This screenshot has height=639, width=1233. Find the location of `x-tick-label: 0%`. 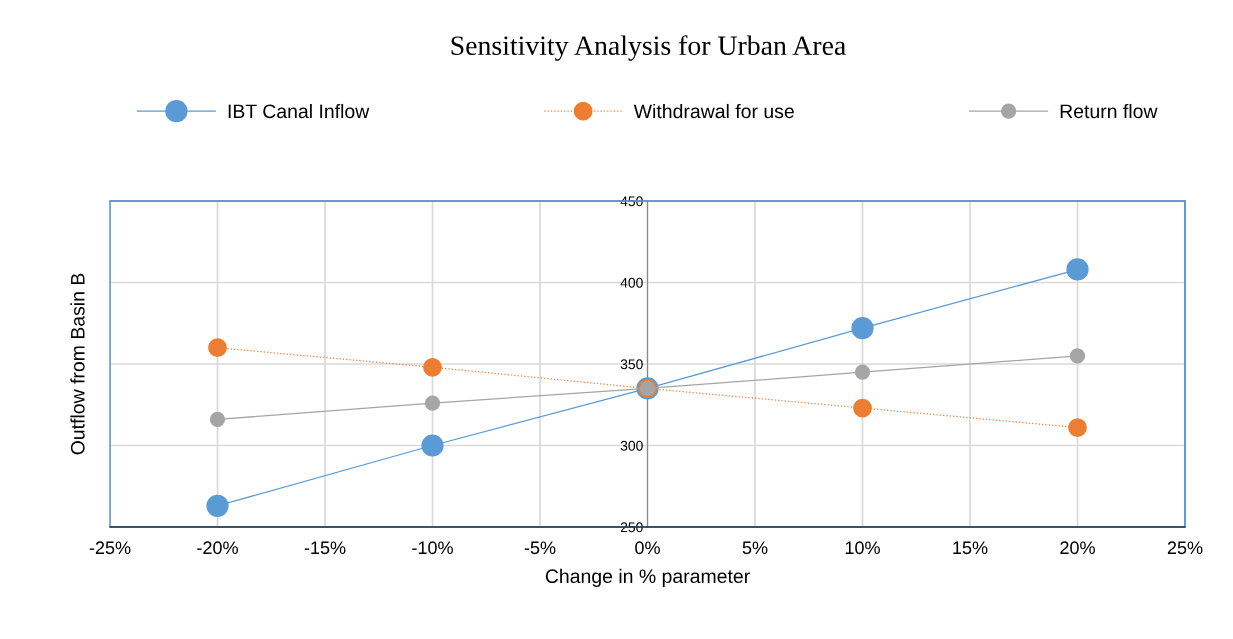

x-tick-label: 0% is located at coordinates (647, 548).